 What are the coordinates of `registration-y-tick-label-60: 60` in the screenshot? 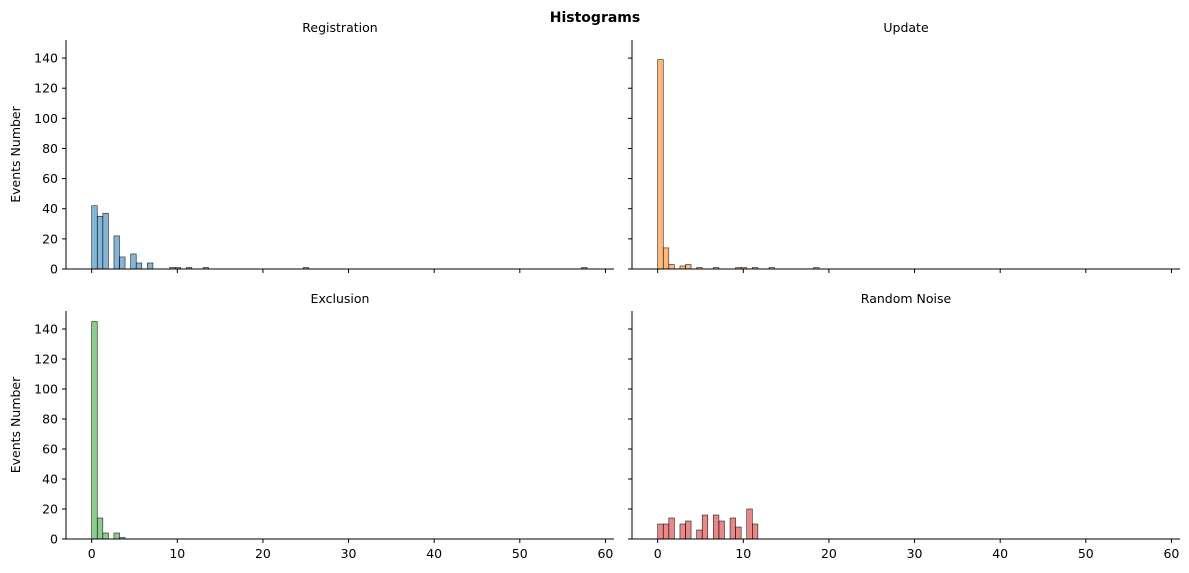 It's located at (50, 178).